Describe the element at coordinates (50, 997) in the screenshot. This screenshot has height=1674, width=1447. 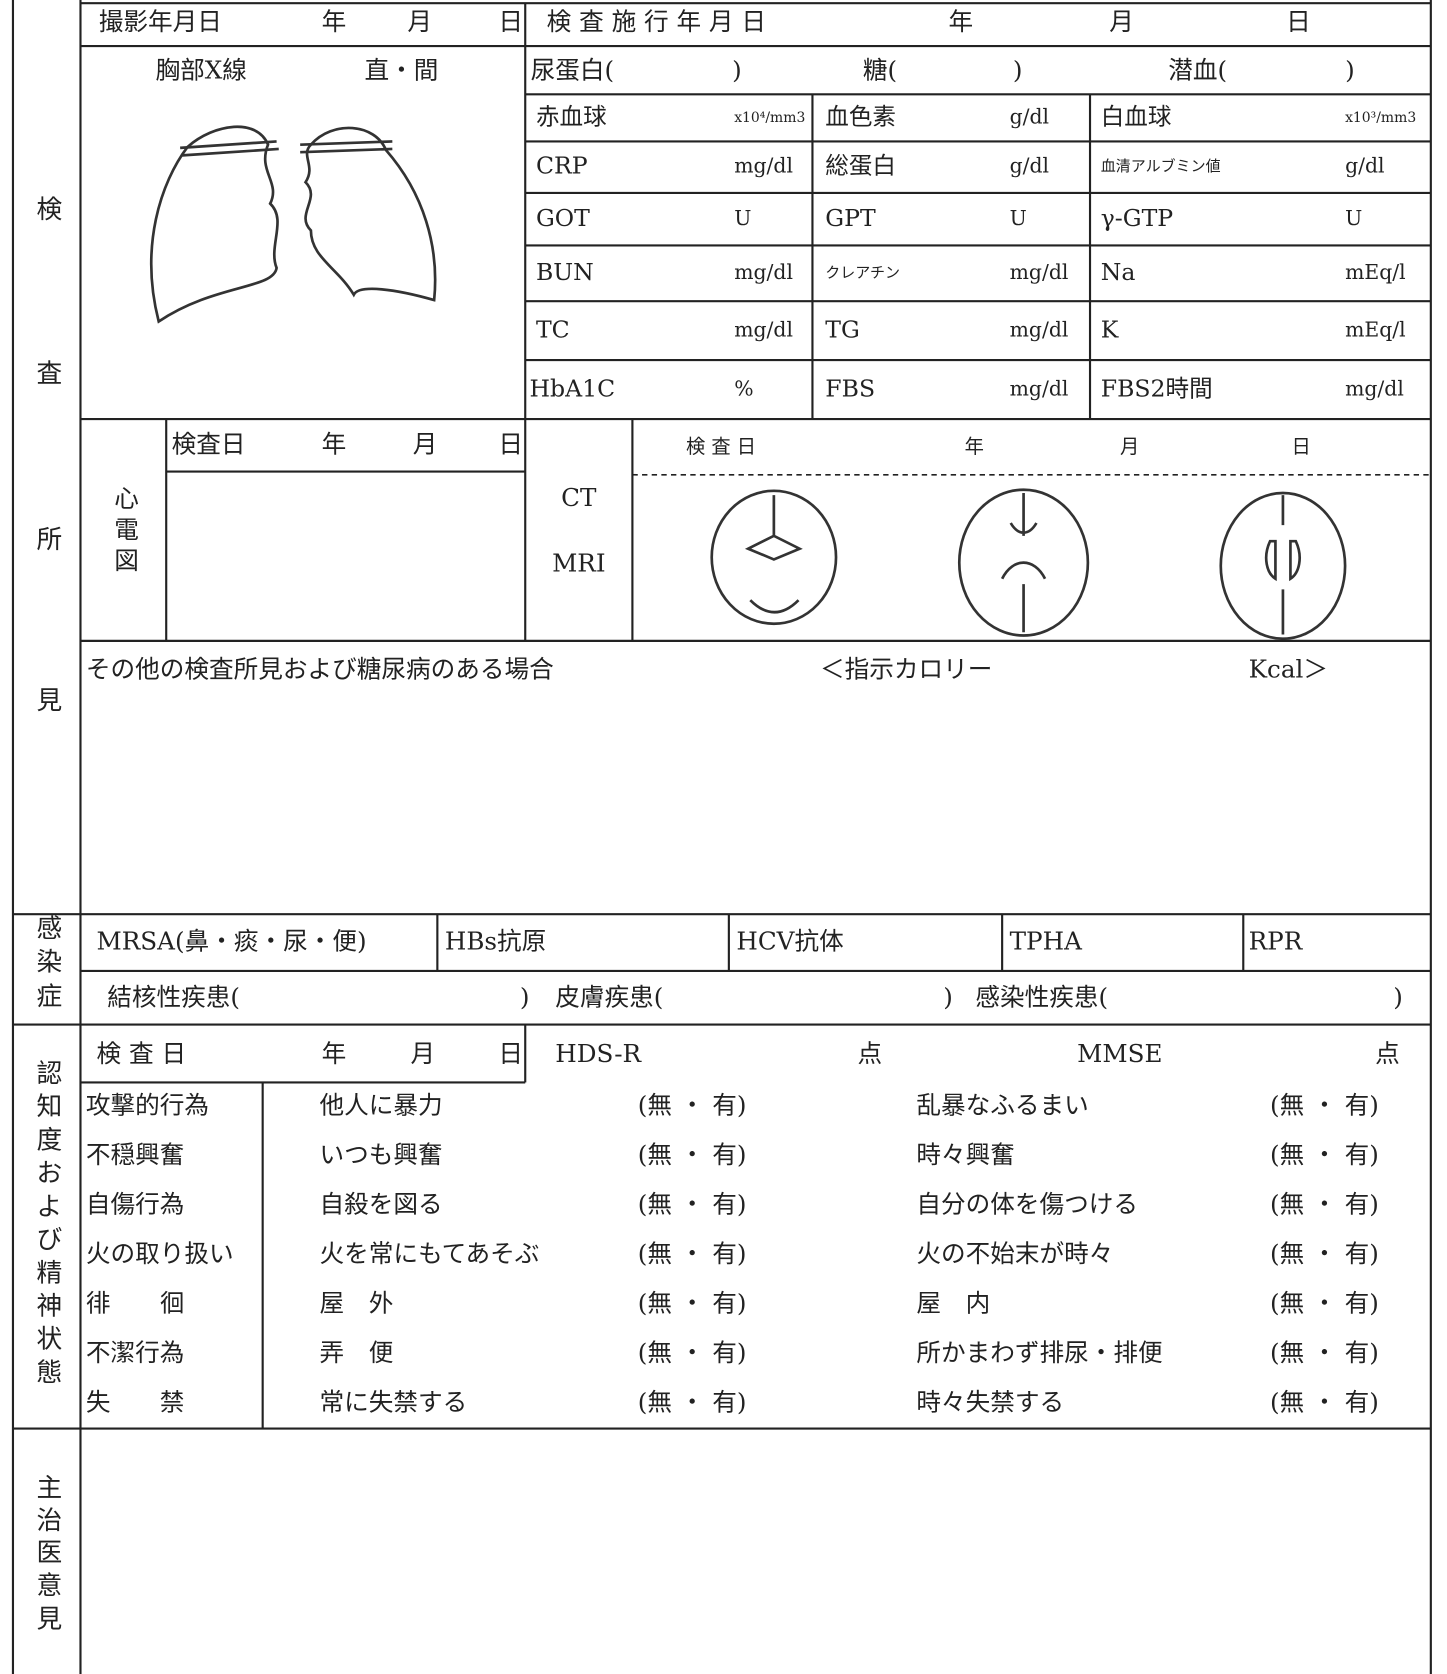
I see `side-label: 症` at that location.